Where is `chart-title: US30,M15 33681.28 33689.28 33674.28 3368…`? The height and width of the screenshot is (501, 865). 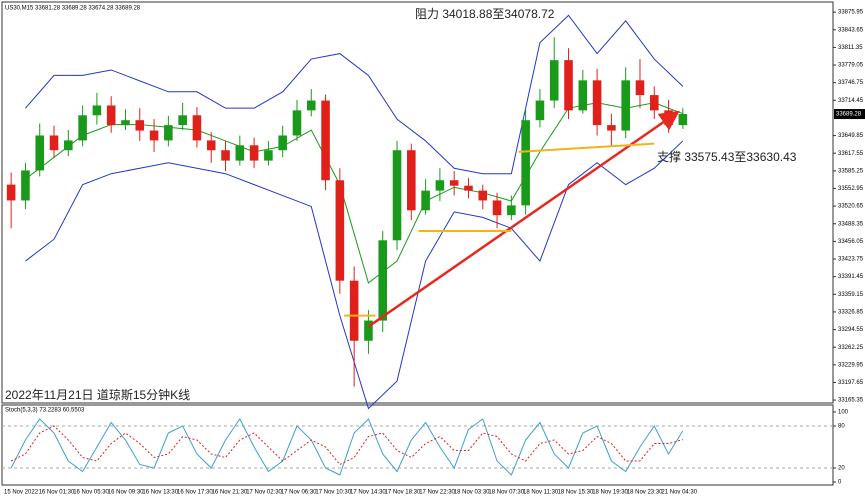 chart-title: US30,M15 33681.28 33689.28 33674.28 3368… is located at coordinates (73, 9).